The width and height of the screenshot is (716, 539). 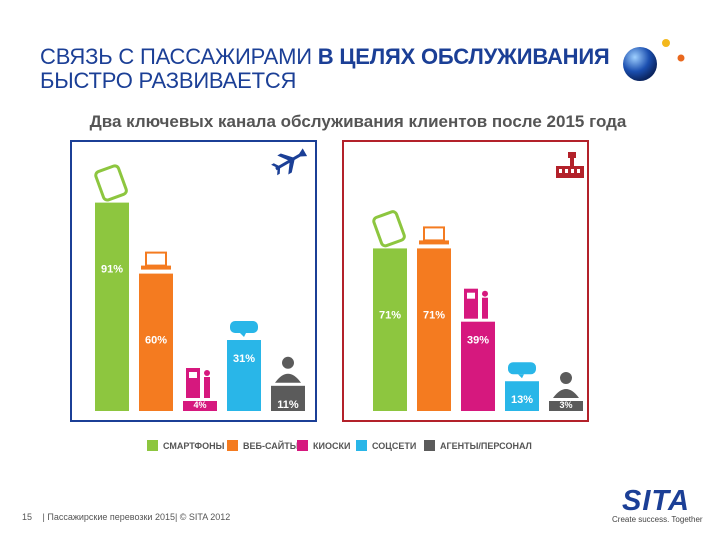 I want to click on legend-item-agents: АГЕНТЫ/ПЕРСОНАЛ, so click(x=478, y=445).